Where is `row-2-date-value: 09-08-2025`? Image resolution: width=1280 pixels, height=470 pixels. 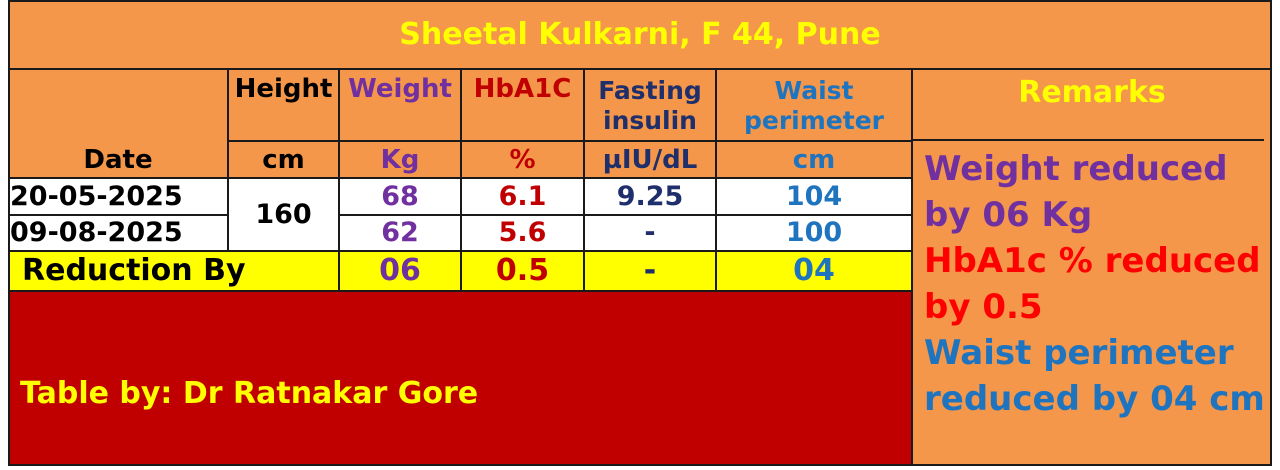
row-2-date-value: 09-08-2025 is located at coordinates (96, 232).